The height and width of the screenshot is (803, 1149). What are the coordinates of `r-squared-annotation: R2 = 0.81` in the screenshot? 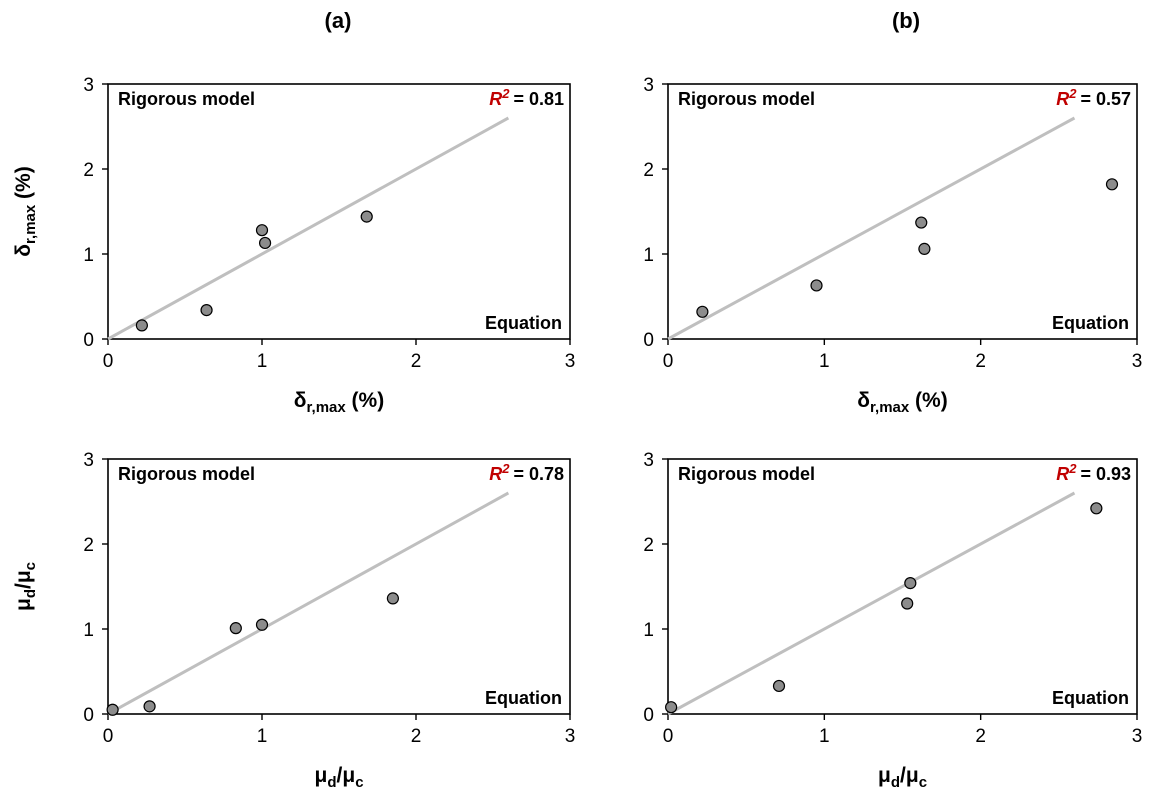 It's located at (526, 97).